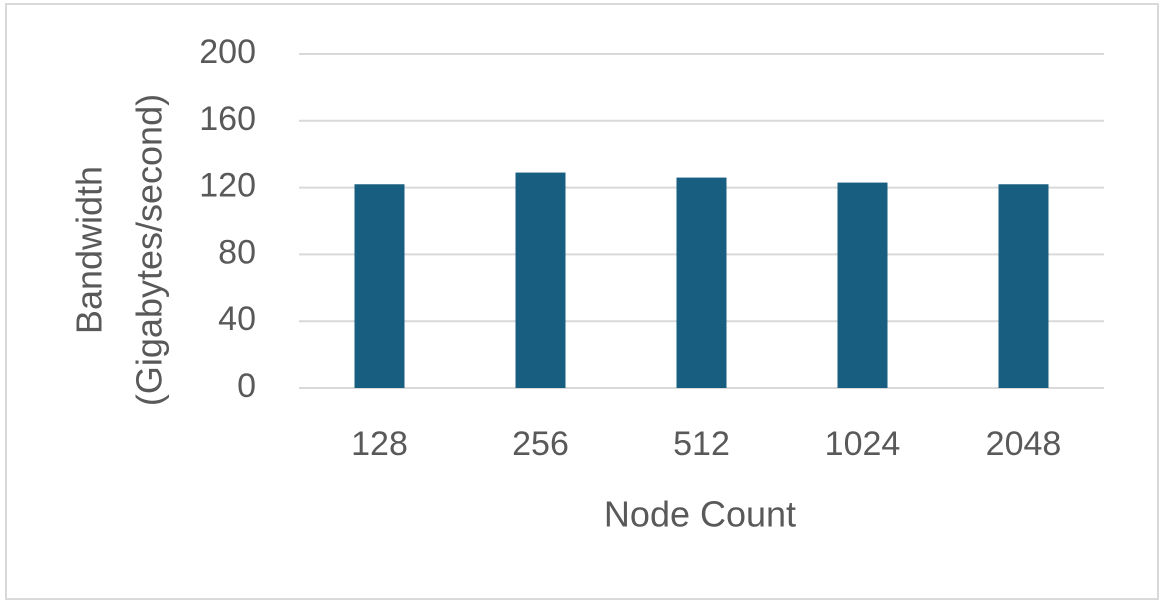 Image resolution: width=1164 pixels, height=605 pixels. I want to click on y-tick-label: 40, so click(237, 319).